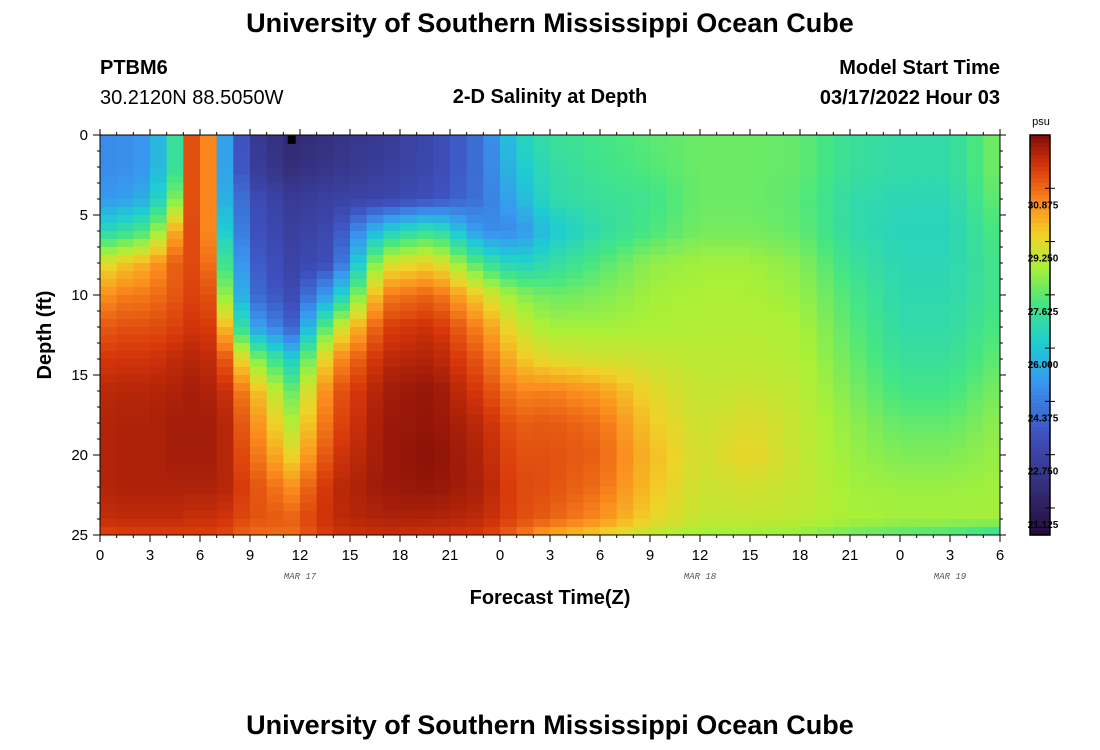  What do you see at coordinates (1000, 555) in the screenshot?
I see `x-tick-label: 6` at bounding box center [1000, 555].